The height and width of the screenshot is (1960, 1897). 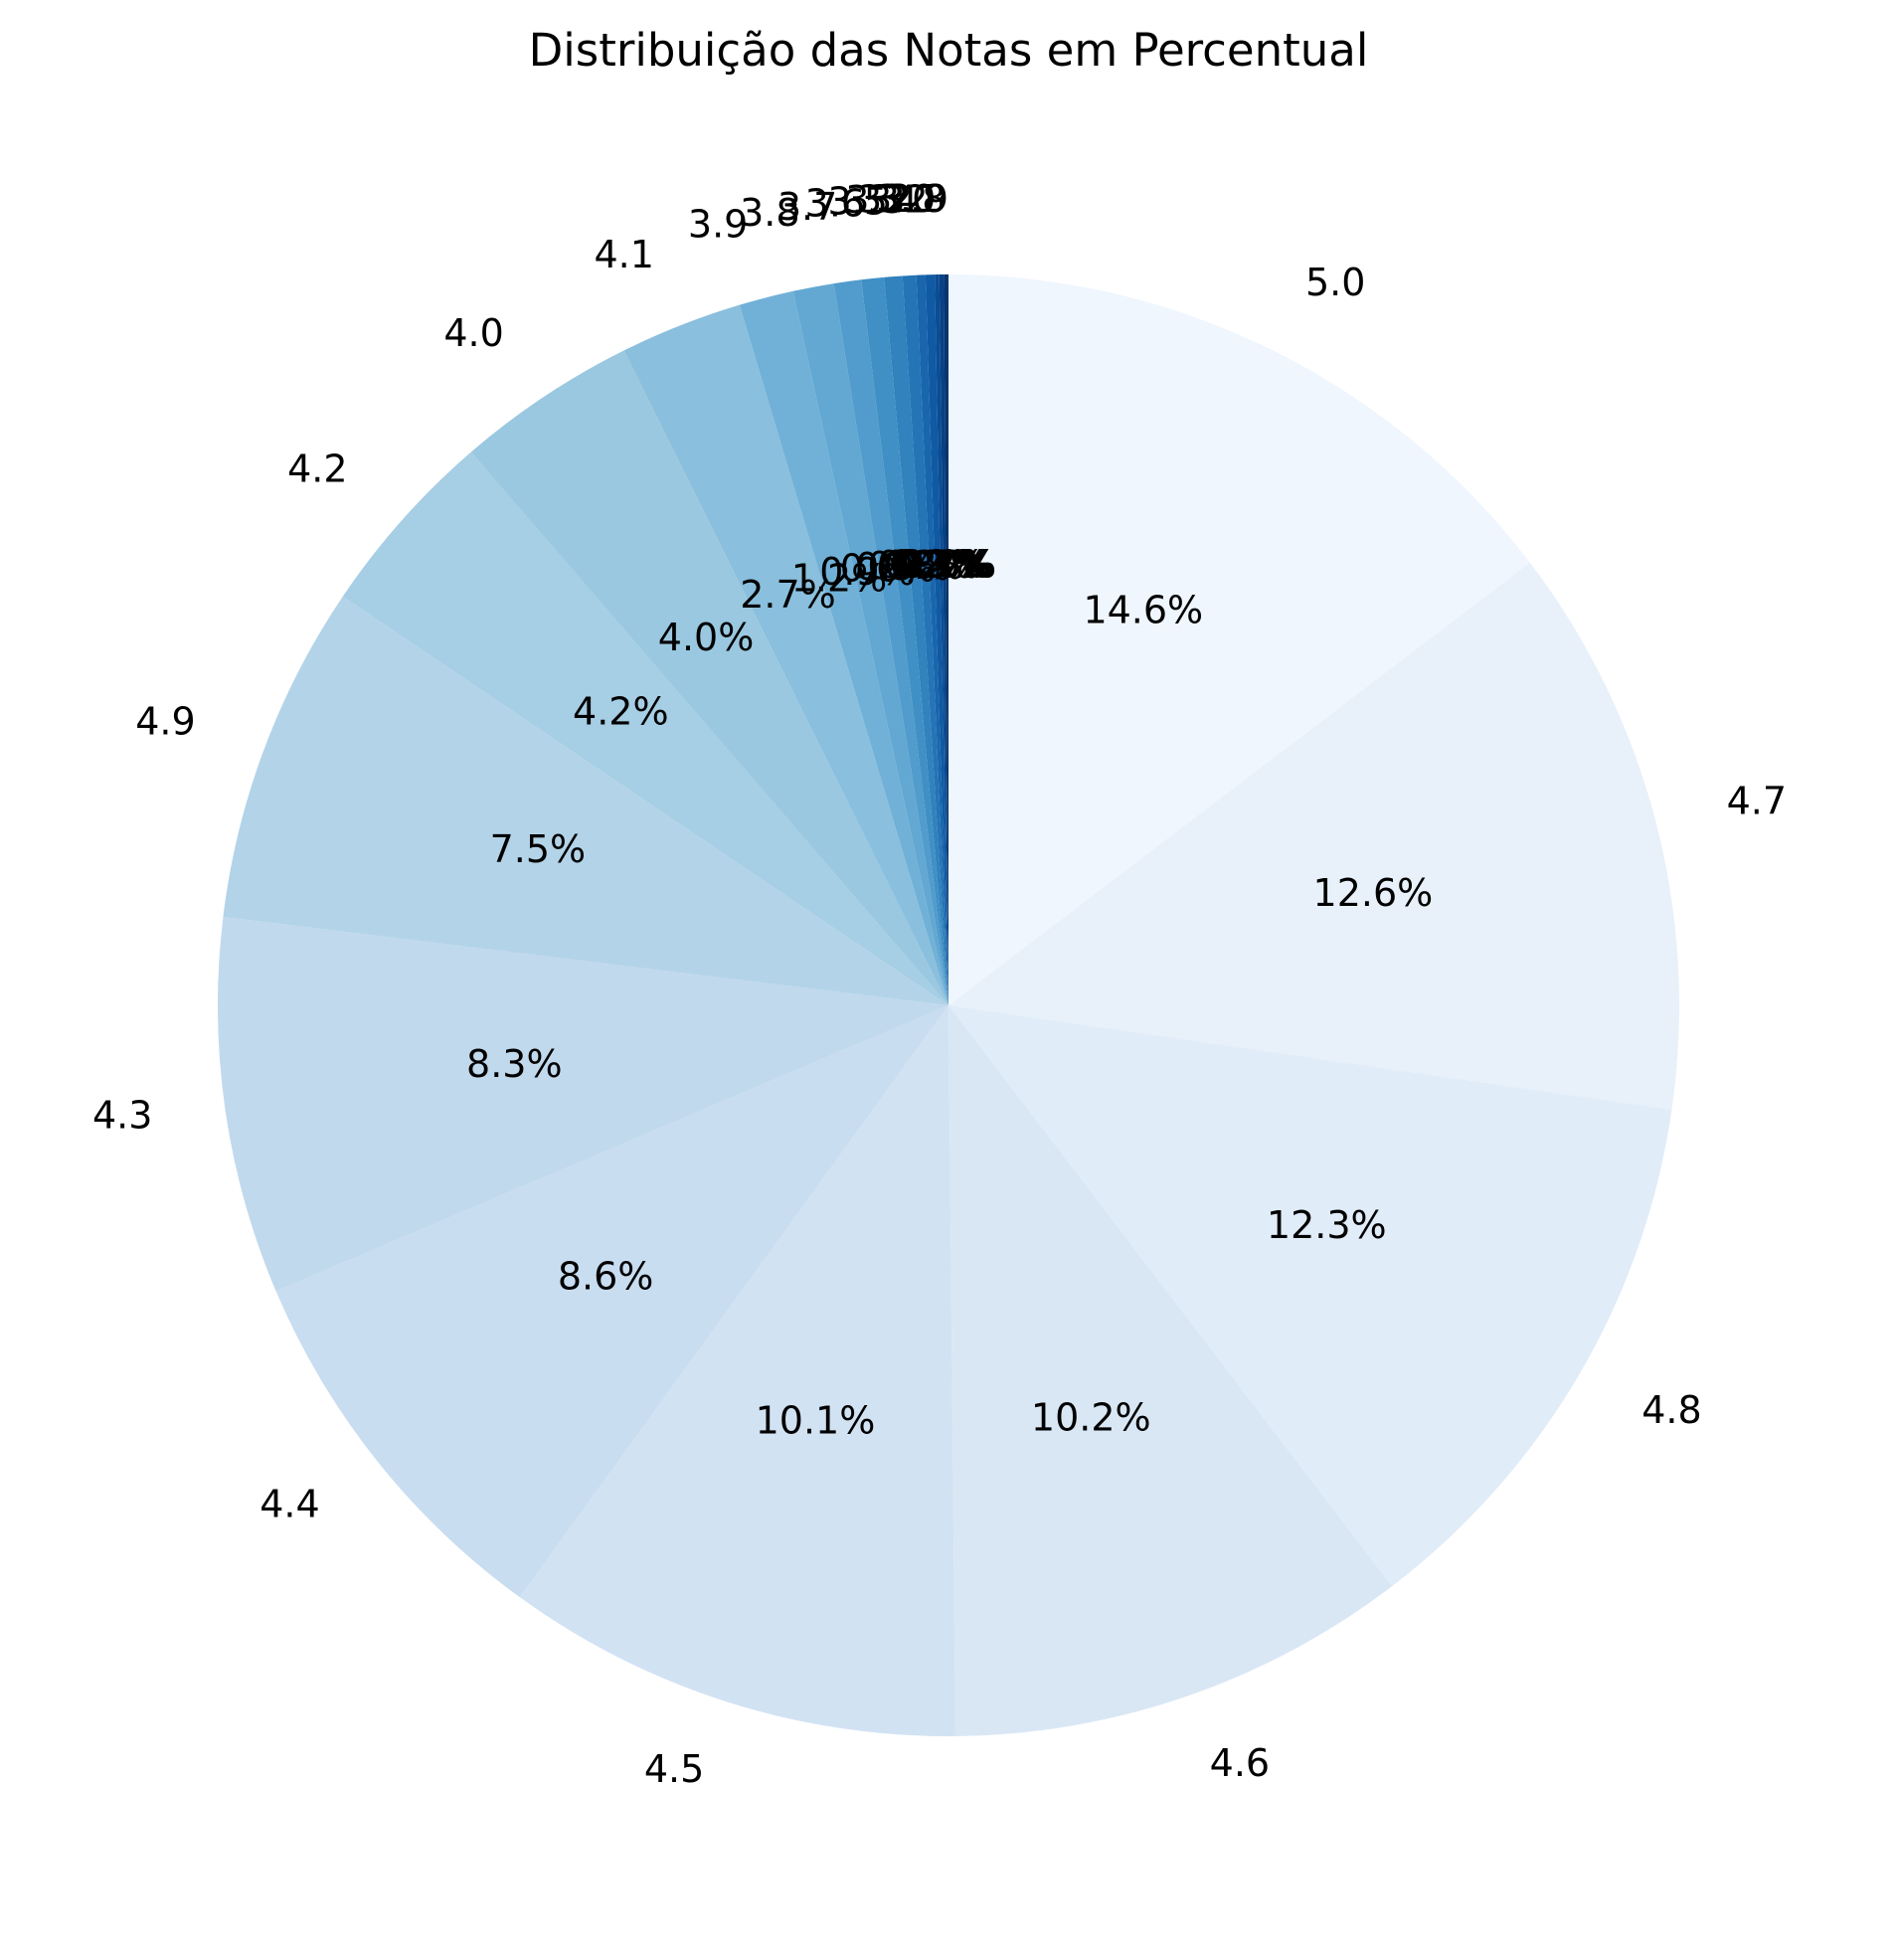 What do you see at coordinates (1335, 282) in the screenshot?
I see `slice-label-5-0: 5.0` at bounding box center [1335, 282].